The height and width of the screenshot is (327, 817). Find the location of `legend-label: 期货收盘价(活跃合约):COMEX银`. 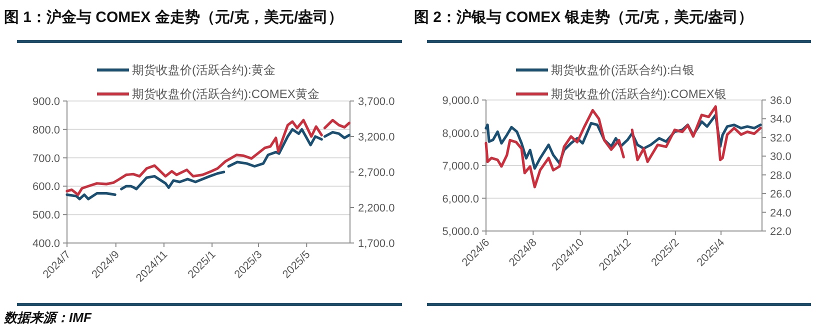

legend-label: 期货收盘价(活跃合约):COMEX银 is located at coordinates (638, 94).